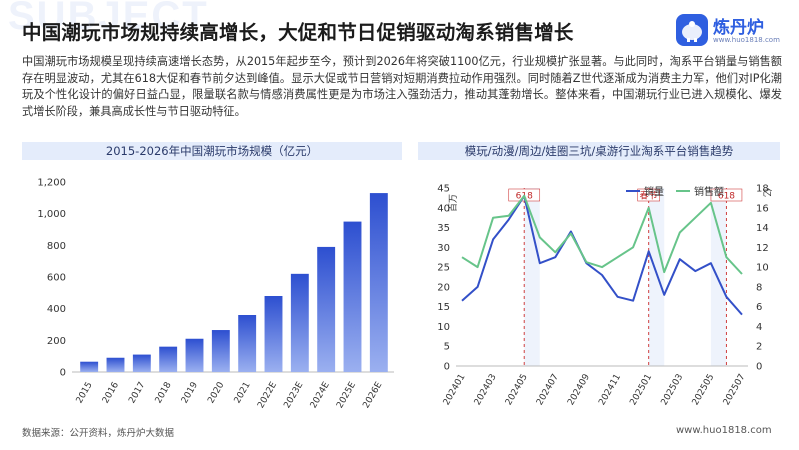 This screenshot has width=799, height=450. I want to click on bar-y-tick-label: 400, so click(56, 309).